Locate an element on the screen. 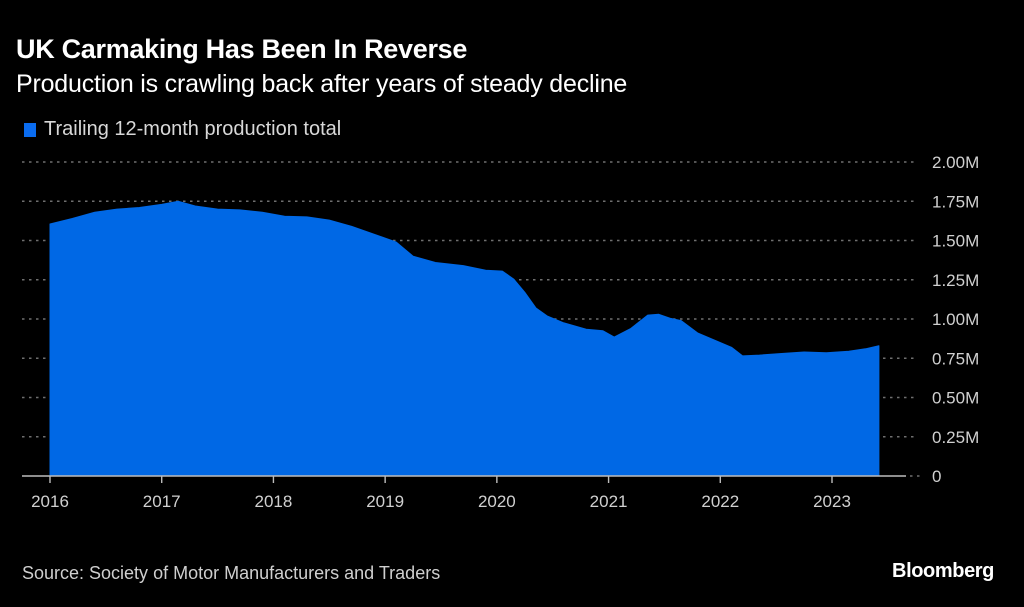 The image size is (1024, 607). x-tick-label: 2019 is located at coordinates (385, 501).